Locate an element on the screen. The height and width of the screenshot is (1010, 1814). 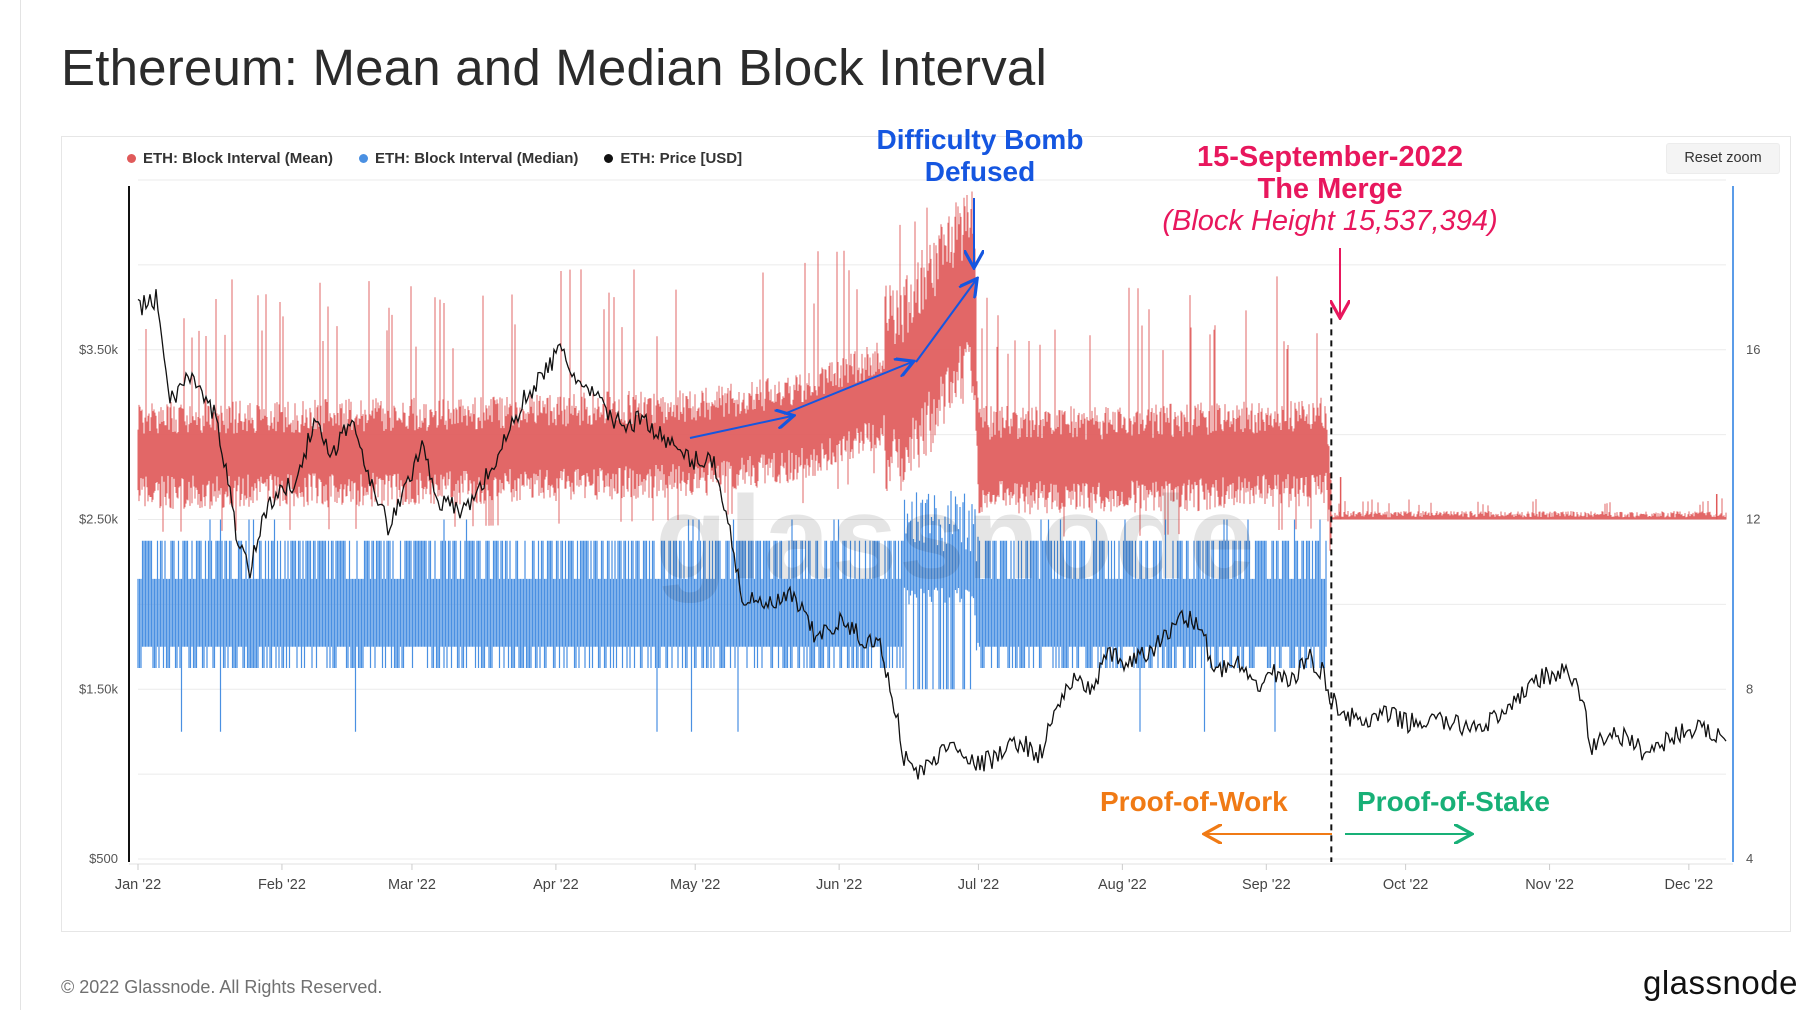
y-right-tick-label: 8 is located at coordinates (1749, 688).